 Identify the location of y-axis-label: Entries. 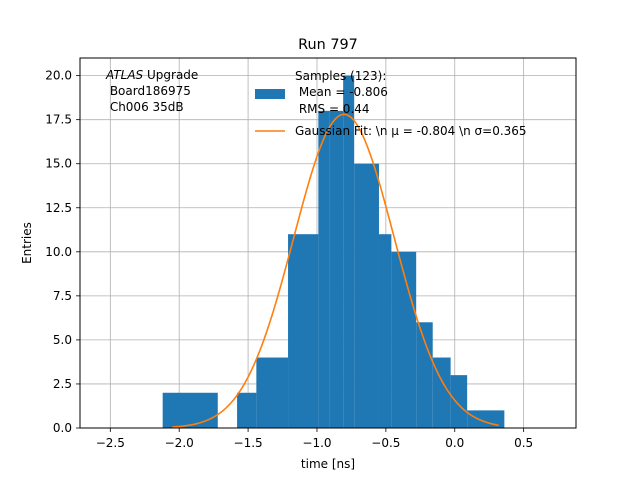
(27, 243).